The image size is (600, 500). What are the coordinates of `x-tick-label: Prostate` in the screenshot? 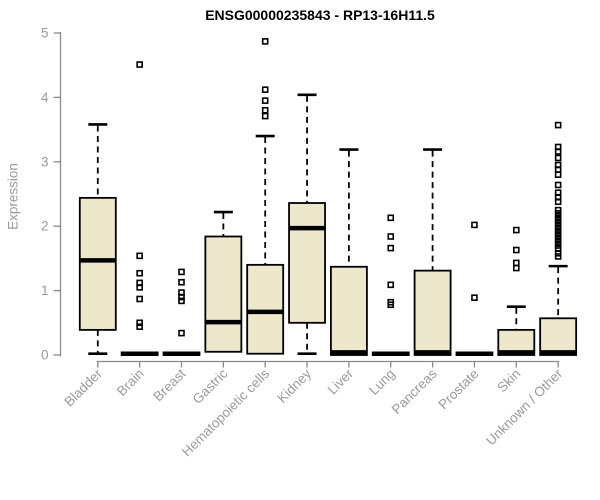 It's located at (458, 389).